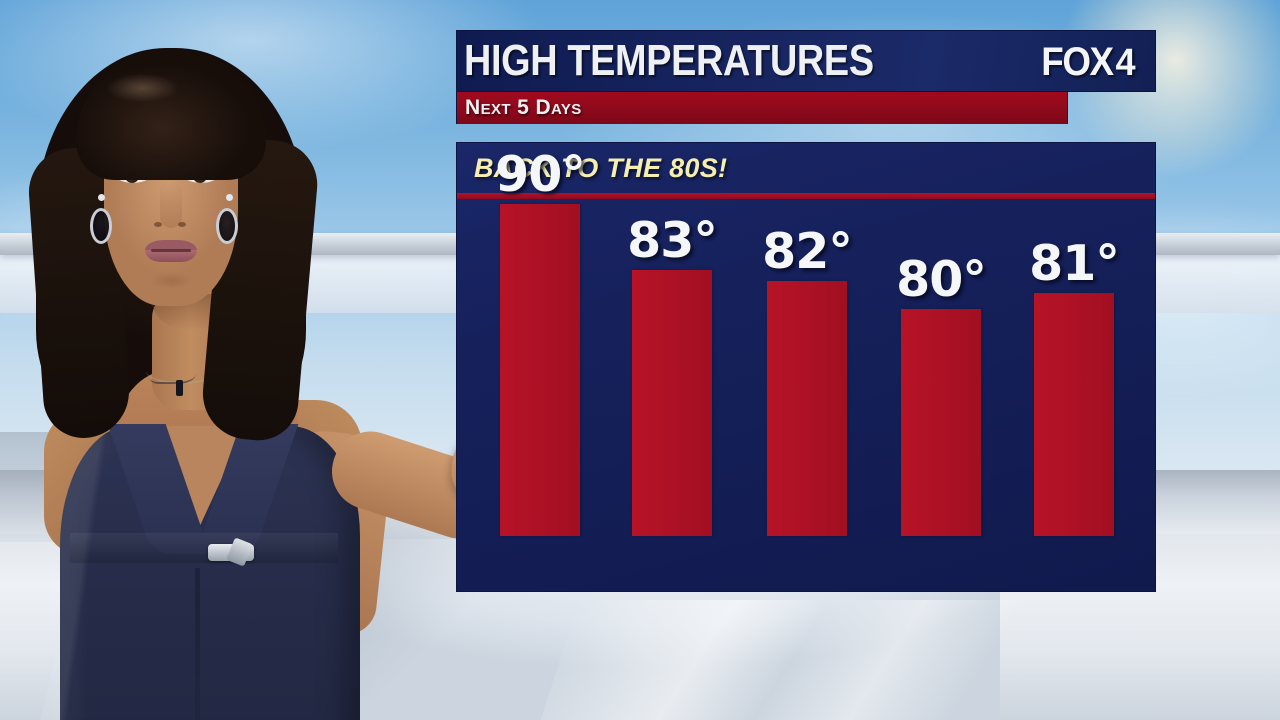 The image size is (1280, 720). What do you see at coordinates (229, 197) in the screenshot?
I see `ear-stud-right` at bounding box center [229, 197].